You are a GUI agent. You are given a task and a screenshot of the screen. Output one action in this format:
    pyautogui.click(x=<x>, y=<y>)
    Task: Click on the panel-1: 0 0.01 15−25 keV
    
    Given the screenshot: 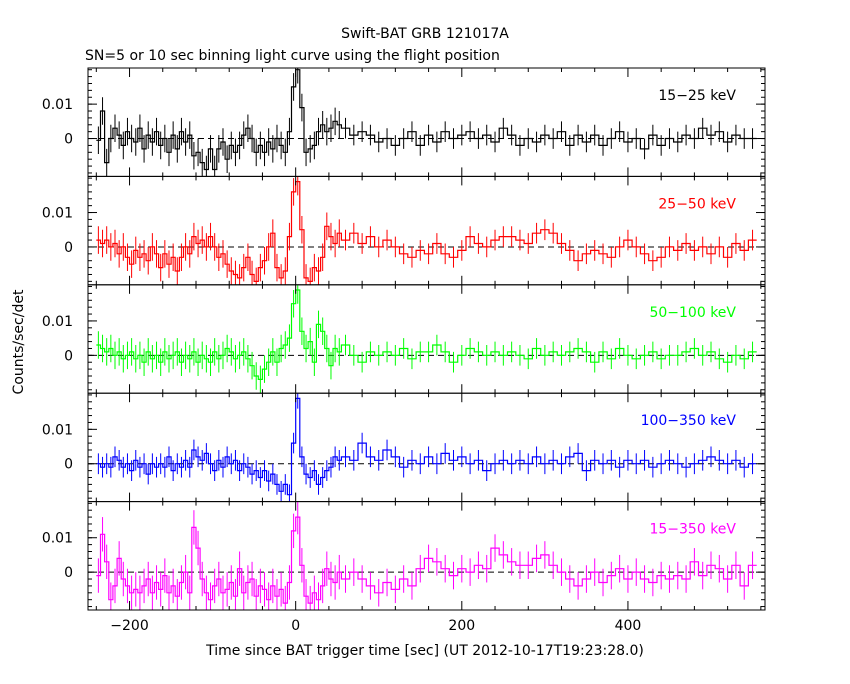 What is the action you would take?
    pyautogui.click(x=404, y=122)
    